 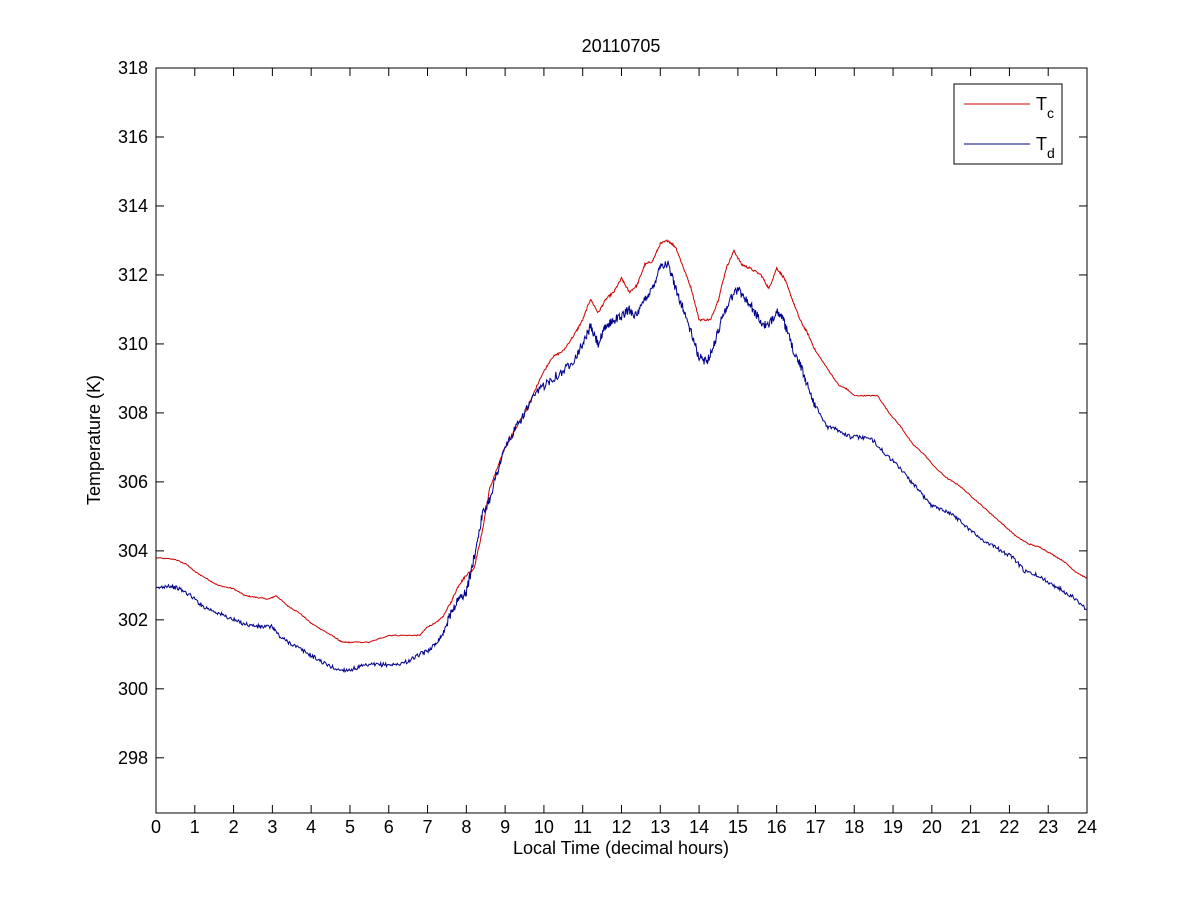 What do you see at coordinates (133, 482) in the screenshot?
I see `y-tick-label: 306` at bounding box center [133, 482].